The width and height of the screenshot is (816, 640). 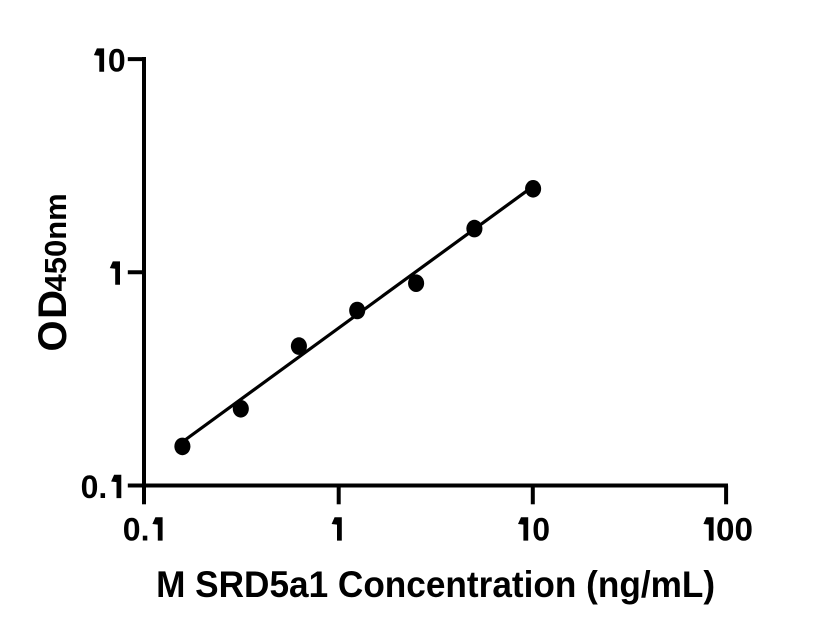 What do you see at coordinates (53, 272) in the screenshot?
I see `svg-text: OD450nm` at bounding box center [53, 272].